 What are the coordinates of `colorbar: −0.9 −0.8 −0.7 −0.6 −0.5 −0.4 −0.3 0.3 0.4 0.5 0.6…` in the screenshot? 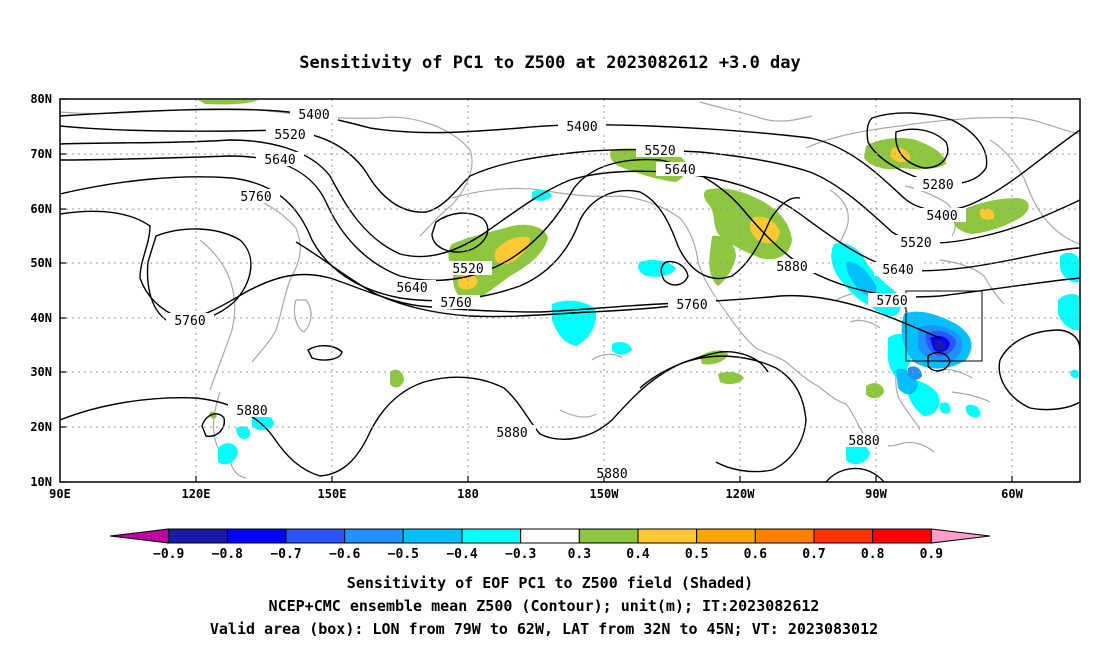 It's located at (550, 545).